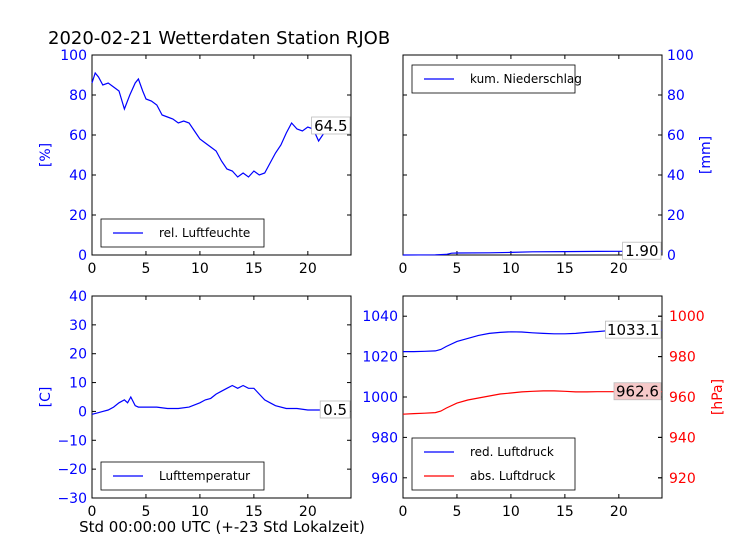  I want to click on pressure-value-label: 1033.1, so click(633, 330).